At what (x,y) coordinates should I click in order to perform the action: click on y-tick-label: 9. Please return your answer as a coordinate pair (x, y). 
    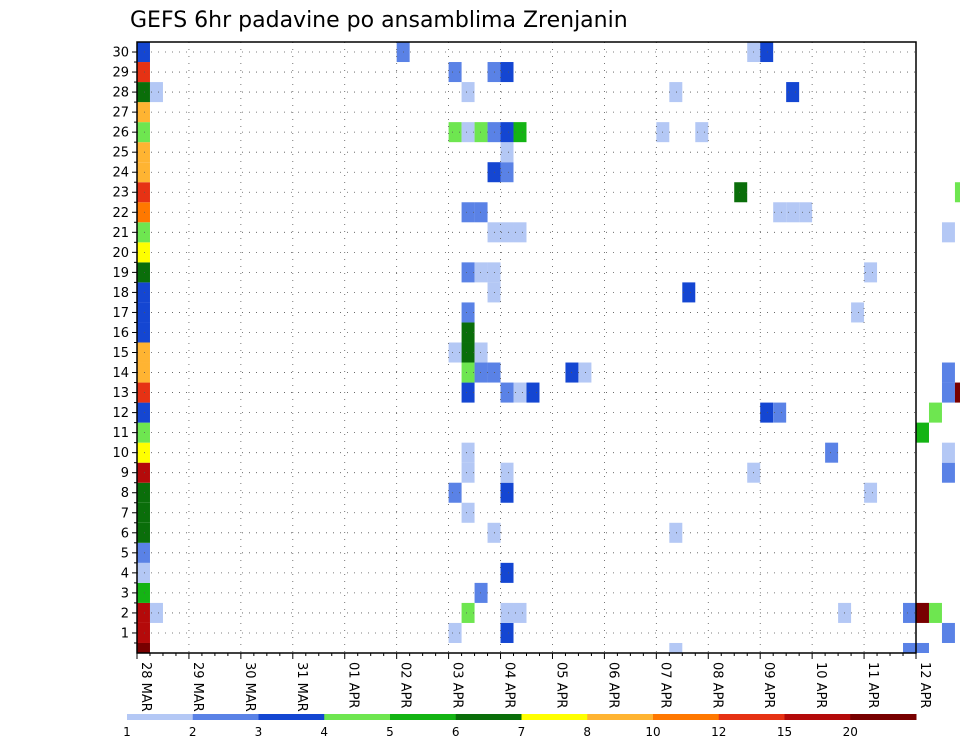
    Looking at the image, I should click on (125, 473).